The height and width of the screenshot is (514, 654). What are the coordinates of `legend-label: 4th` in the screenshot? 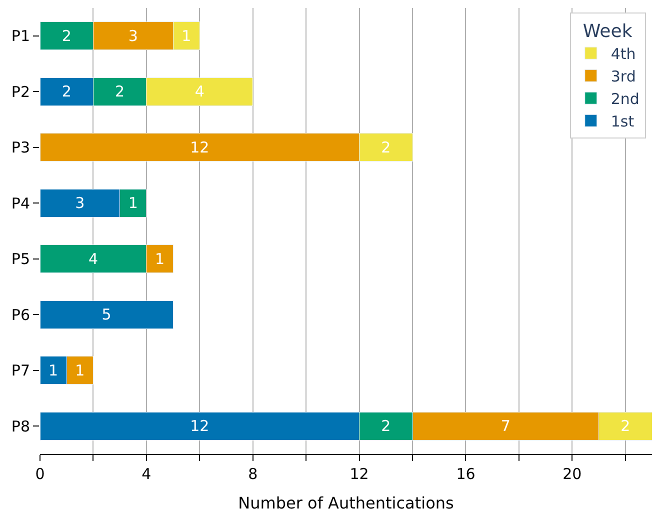 It's located at (623, 53).